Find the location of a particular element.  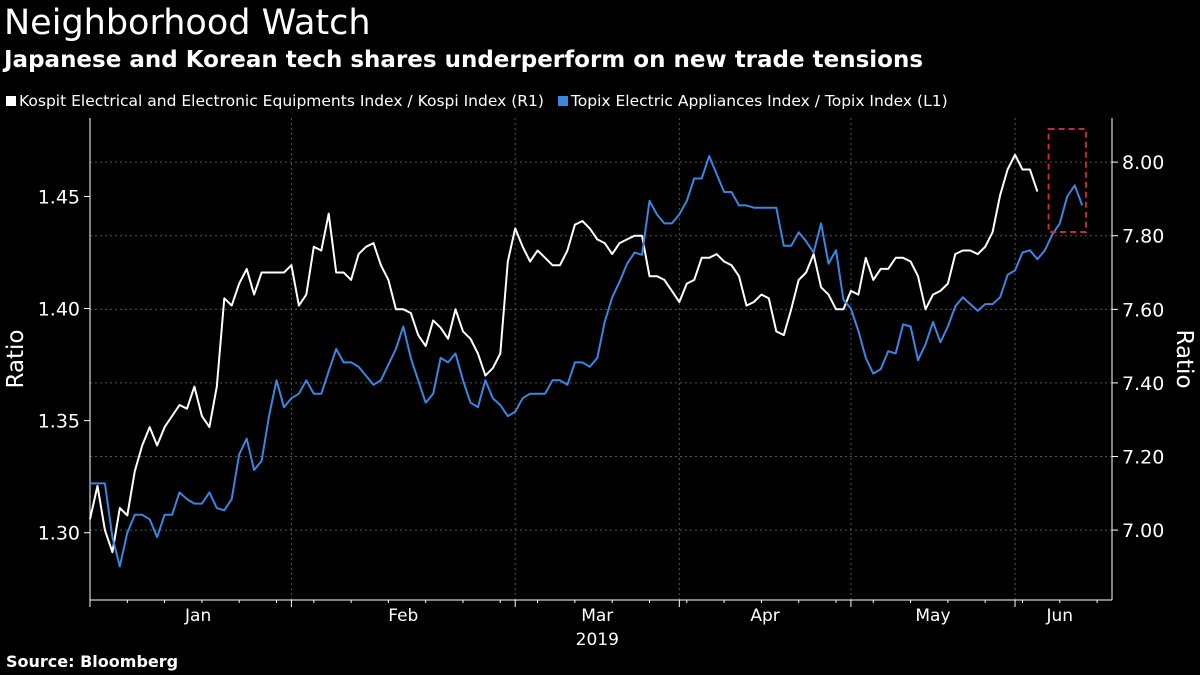

left-tick-label-3: 1.45 is located at coordinates (59, 197).